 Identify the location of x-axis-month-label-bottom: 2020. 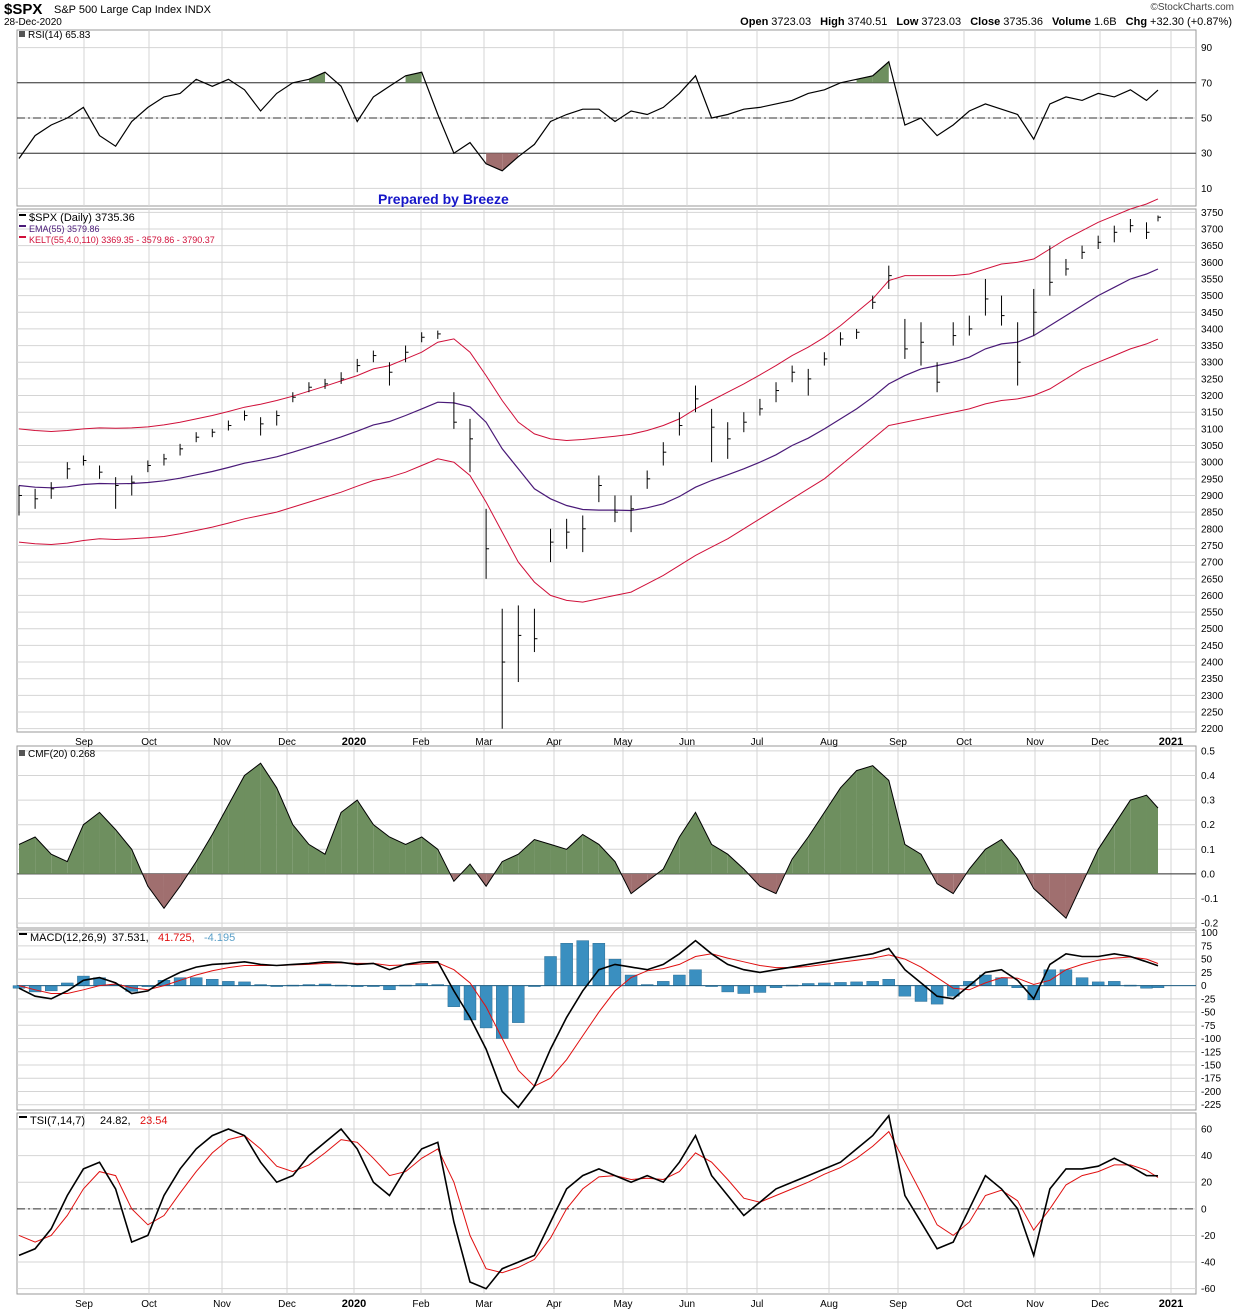
(354, 1304).